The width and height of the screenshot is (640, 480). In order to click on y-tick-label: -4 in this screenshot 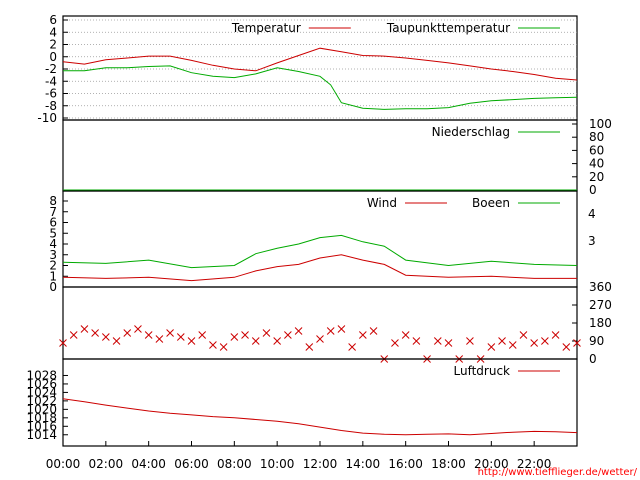, I will do `click(51, 81)`.